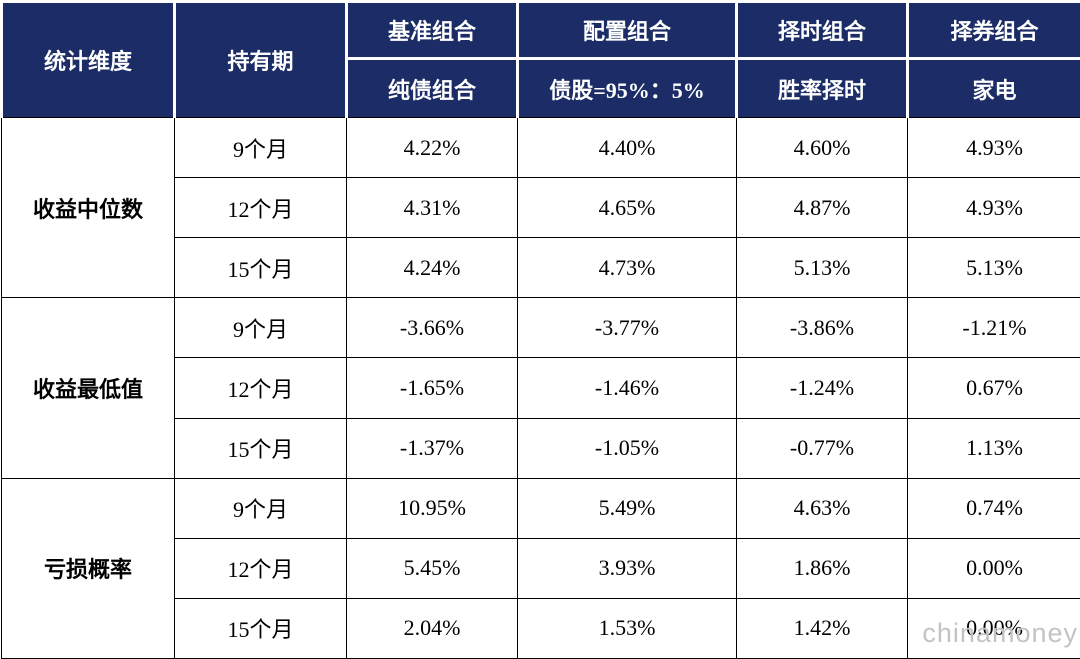 The width and height of the screenshot is (1080, 659). What do you see at coordinates (993, 388) in the screenshot?
I see `value-cell: 0.67%` at bounding box center [993, 388].